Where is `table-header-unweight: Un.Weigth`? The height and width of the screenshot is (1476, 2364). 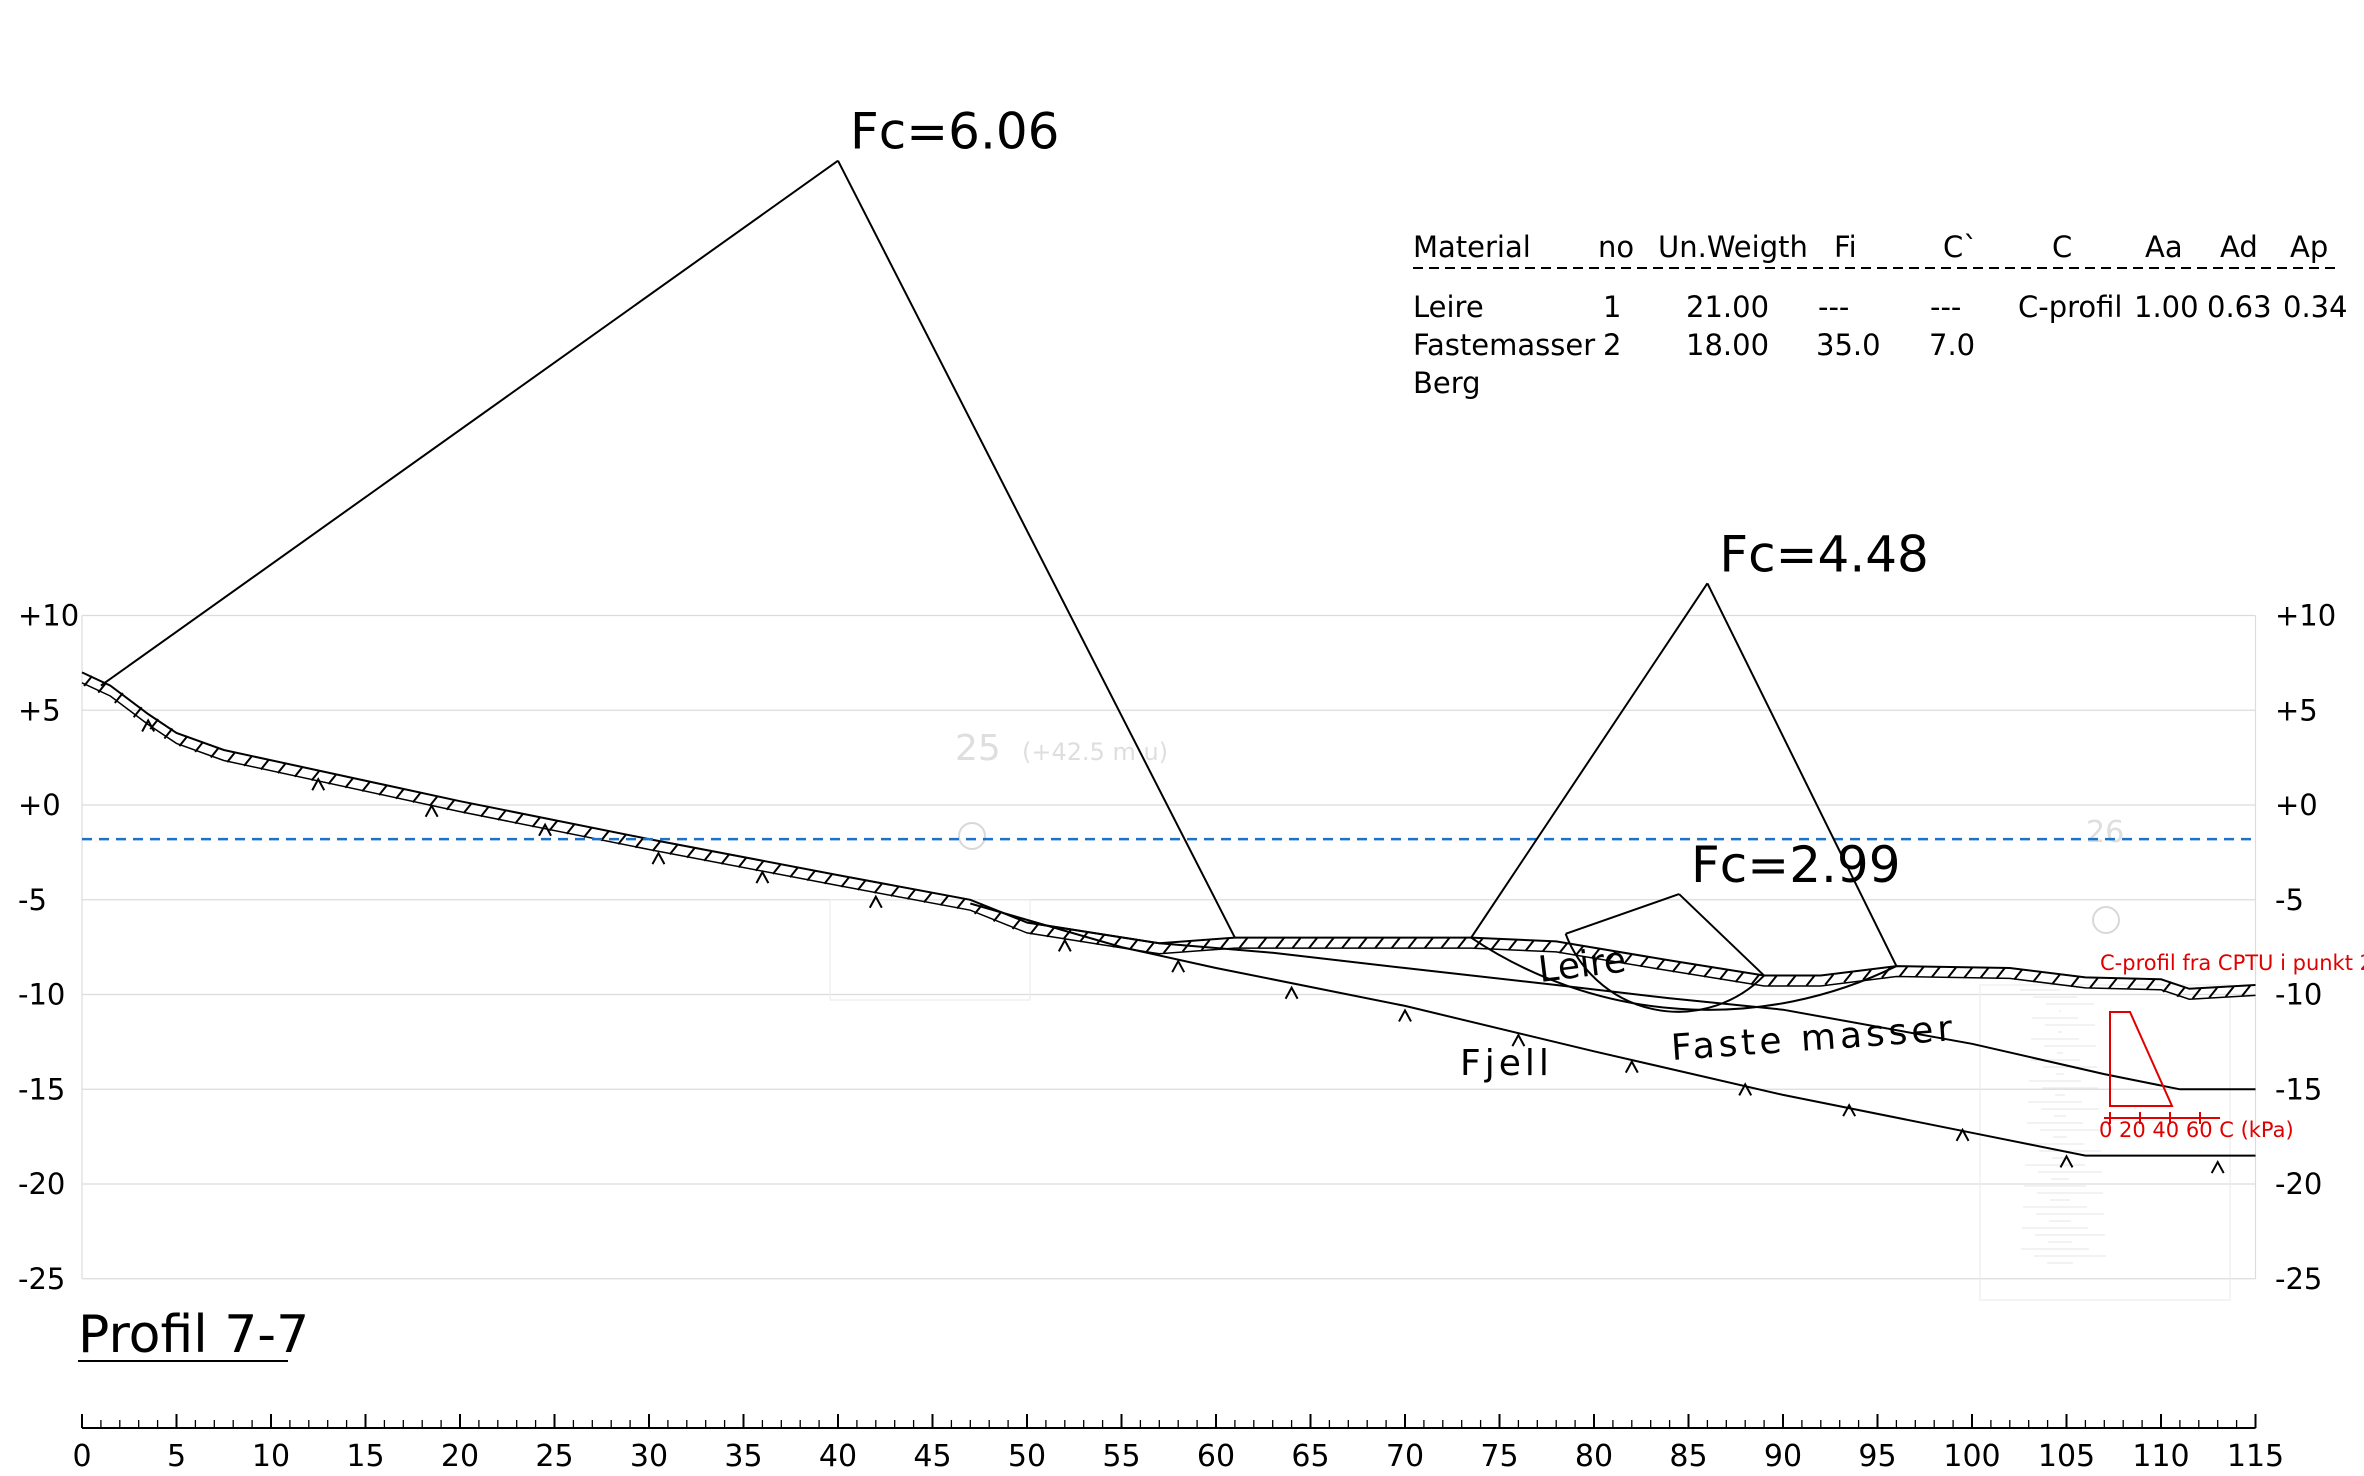 table-header-unweight: Un.Weigth is located at coordinates (1733, 247).